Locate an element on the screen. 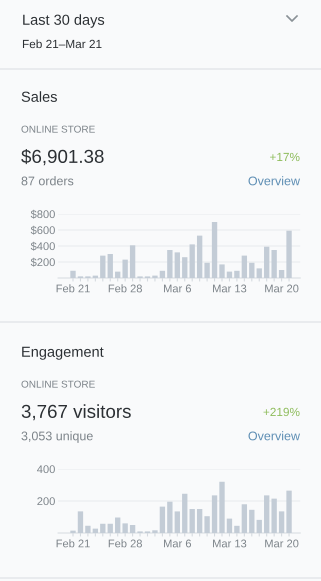  y-tick-label: $200 is located at coordinates (42, 262).